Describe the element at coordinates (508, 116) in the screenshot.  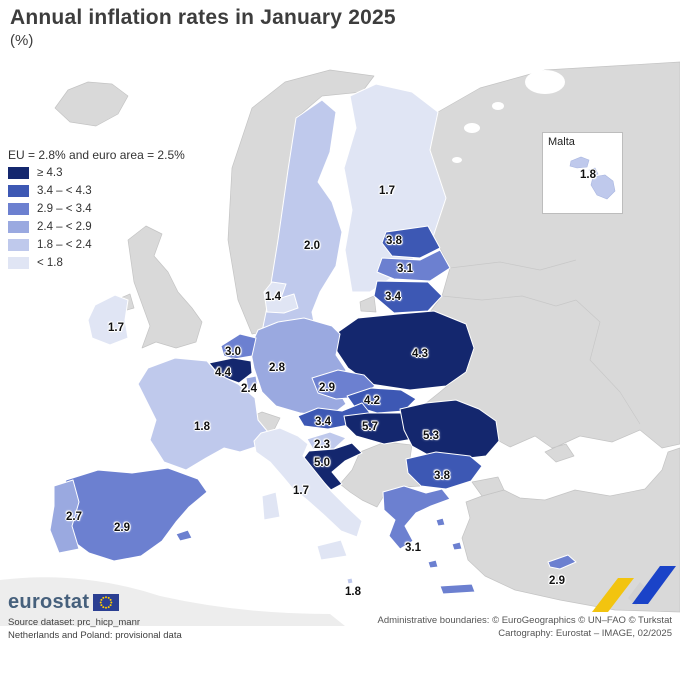
I see `lakes` at that location.